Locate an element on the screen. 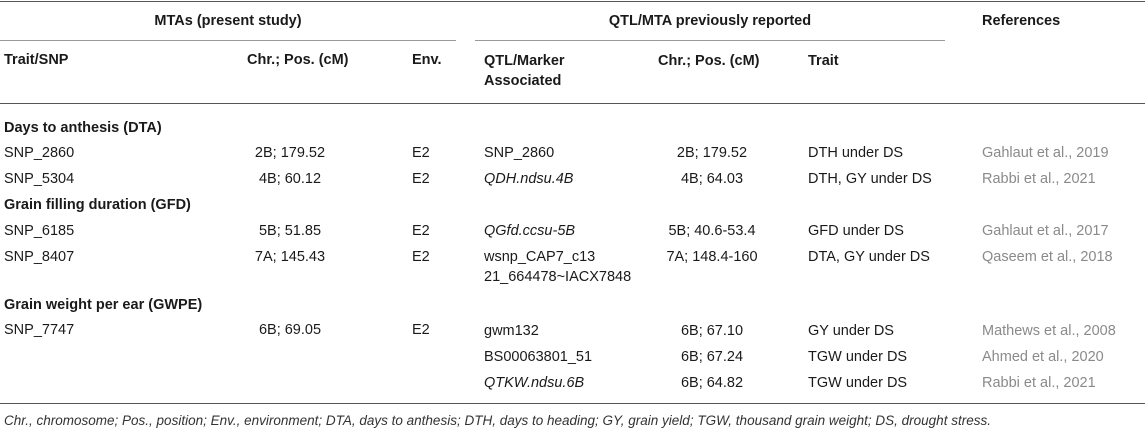  group-header-present: MTAs (present study) is located at coordinates (228, 21).